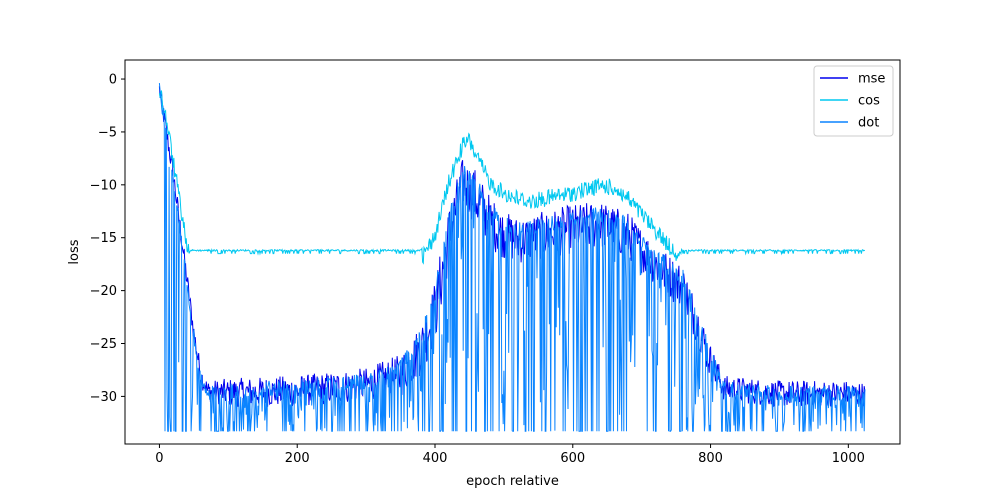 The width and height of the screenshot is (1000, 500). I want to click on y-tick-label: −10, so click(103, 185).